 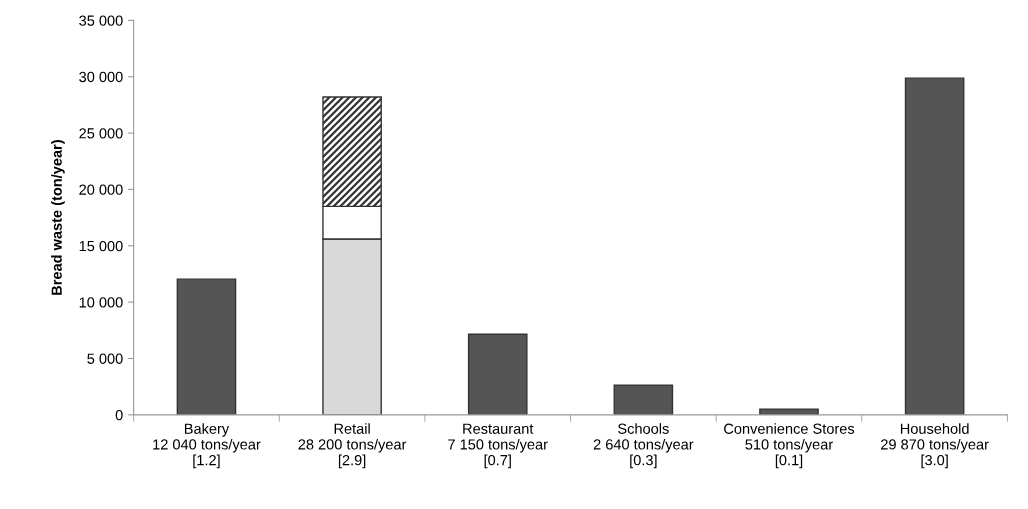 What do you see at coordinates (101, 20) in the screenshot?
I see `y-tick-label: 35 000` at bounding box center [101, 20].